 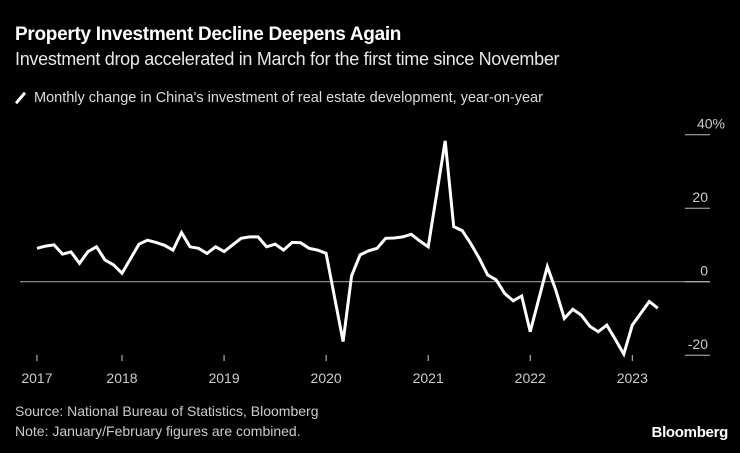 I want to click on x-tick-label: 2017, so click(x=36, y=378).